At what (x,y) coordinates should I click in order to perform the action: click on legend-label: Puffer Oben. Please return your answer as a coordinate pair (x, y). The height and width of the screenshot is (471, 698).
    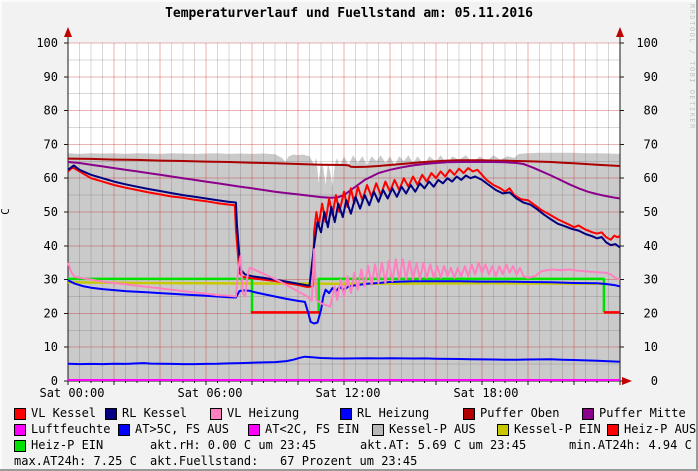
    Looking at the image, I should click on (520, 413).